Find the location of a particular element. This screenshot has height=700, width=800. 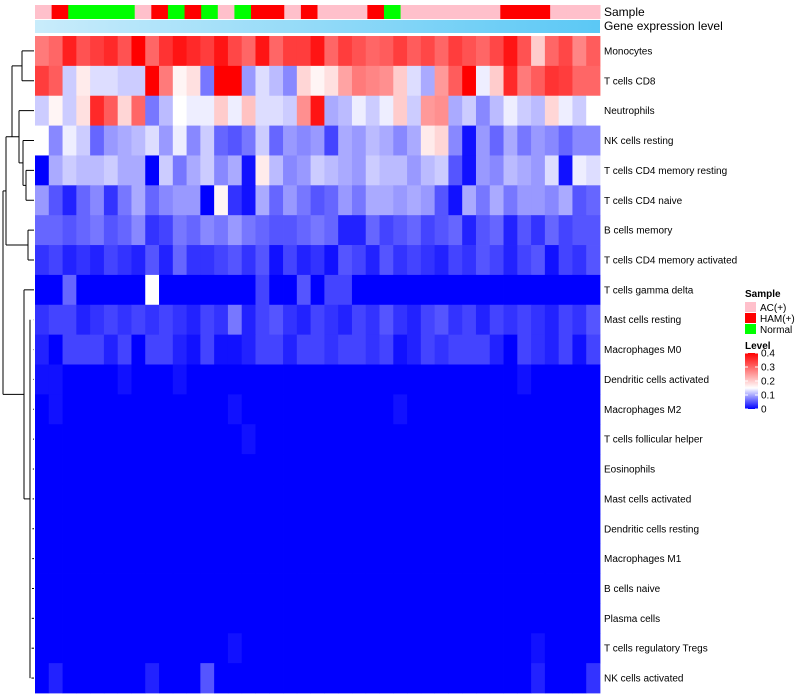

sample-legend-swatch is located at coordinates (750, 329).